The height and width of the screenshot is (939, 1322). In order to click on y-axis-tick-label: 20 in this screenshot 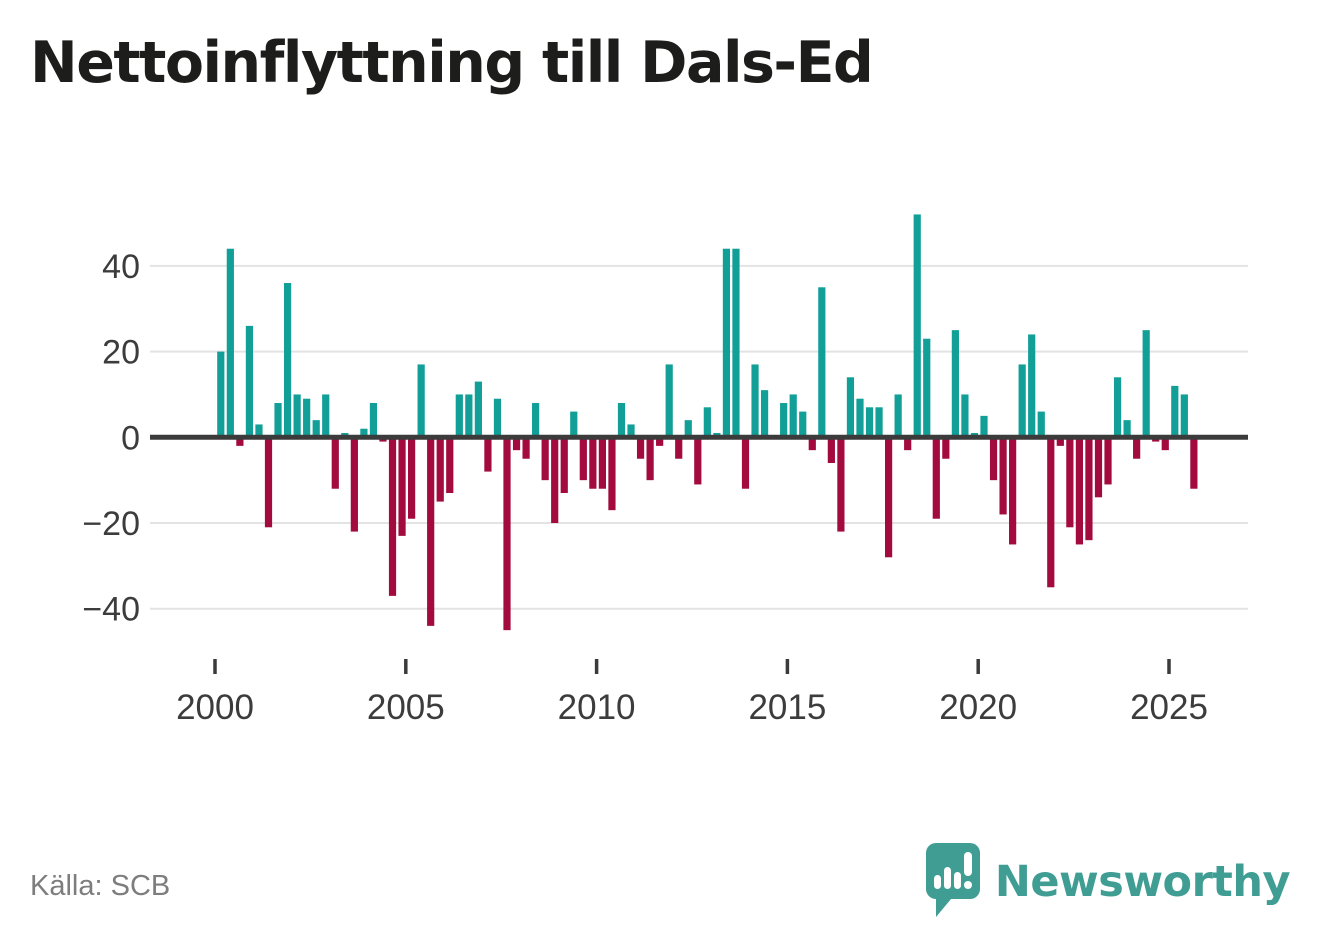, I will do `click(121, 353)`.